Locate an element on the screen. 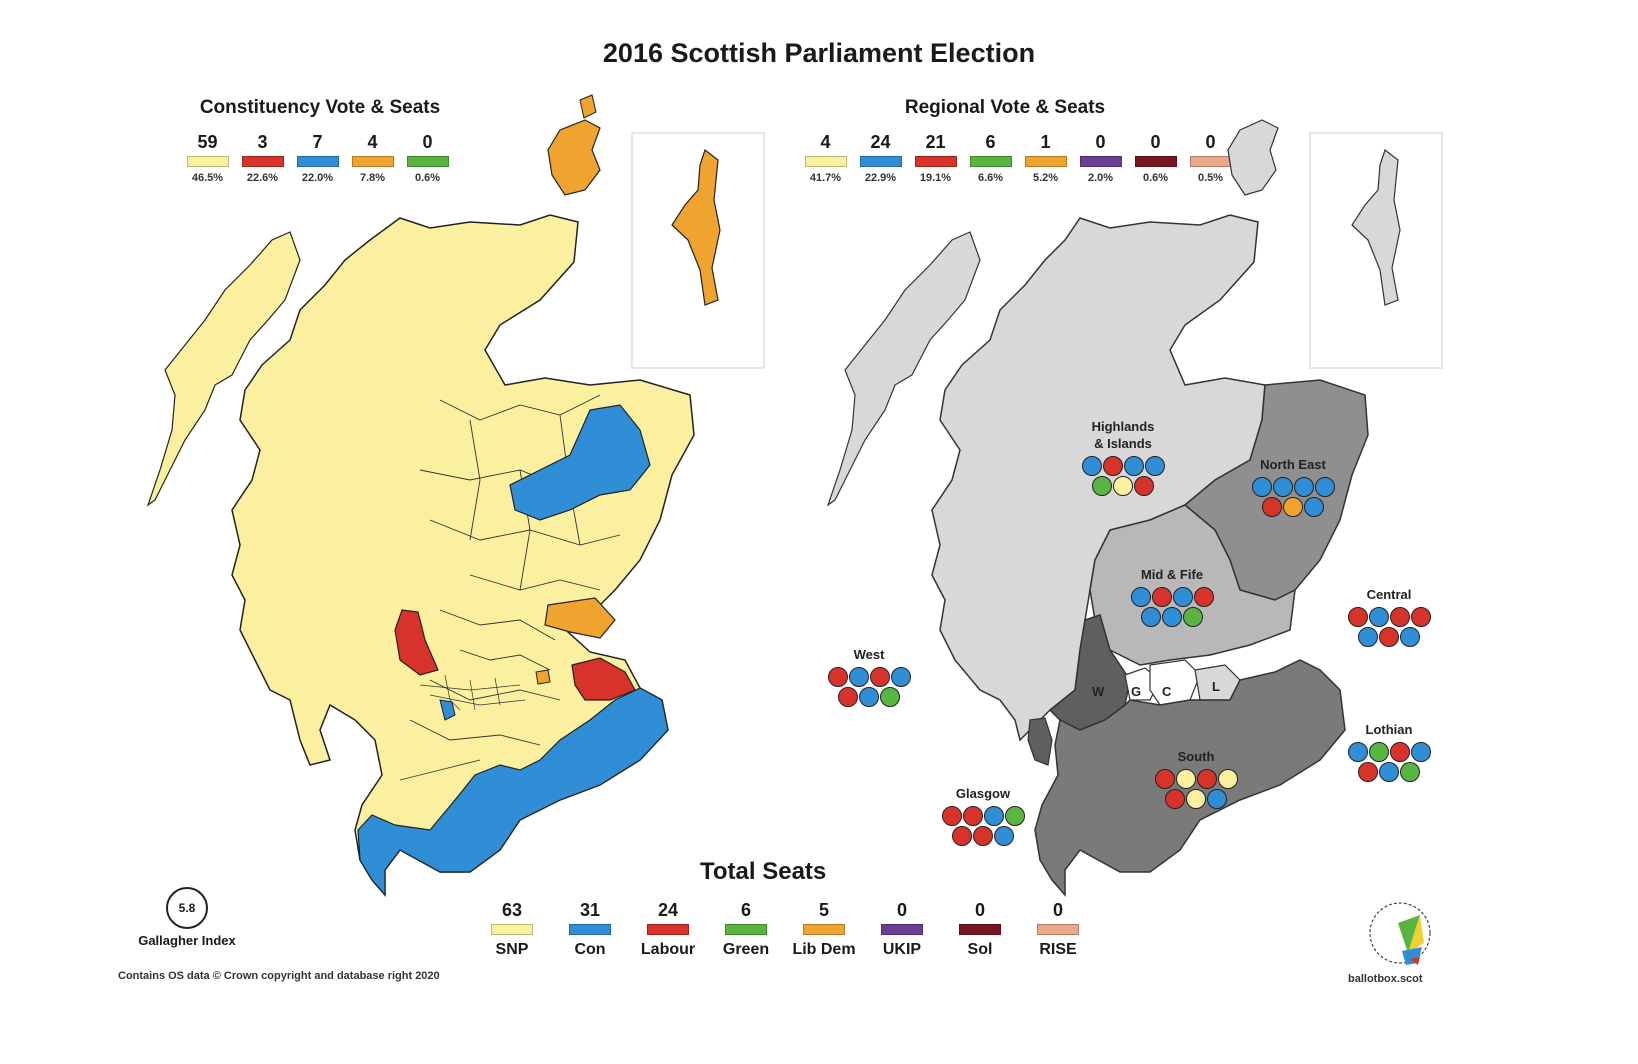 The image size is (1638, 1064). orkney-islet is located at coordinates (588, 106).